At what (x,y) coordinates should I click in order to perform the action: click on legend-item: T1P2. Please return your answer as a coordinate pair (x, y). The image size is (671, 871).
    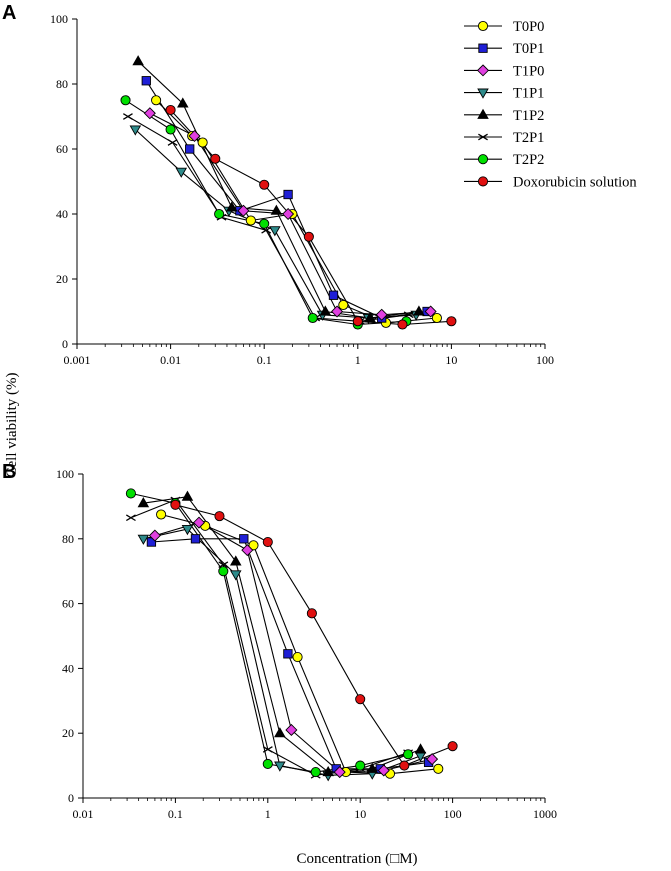
    Looking at the image, I should click on (504, 116).